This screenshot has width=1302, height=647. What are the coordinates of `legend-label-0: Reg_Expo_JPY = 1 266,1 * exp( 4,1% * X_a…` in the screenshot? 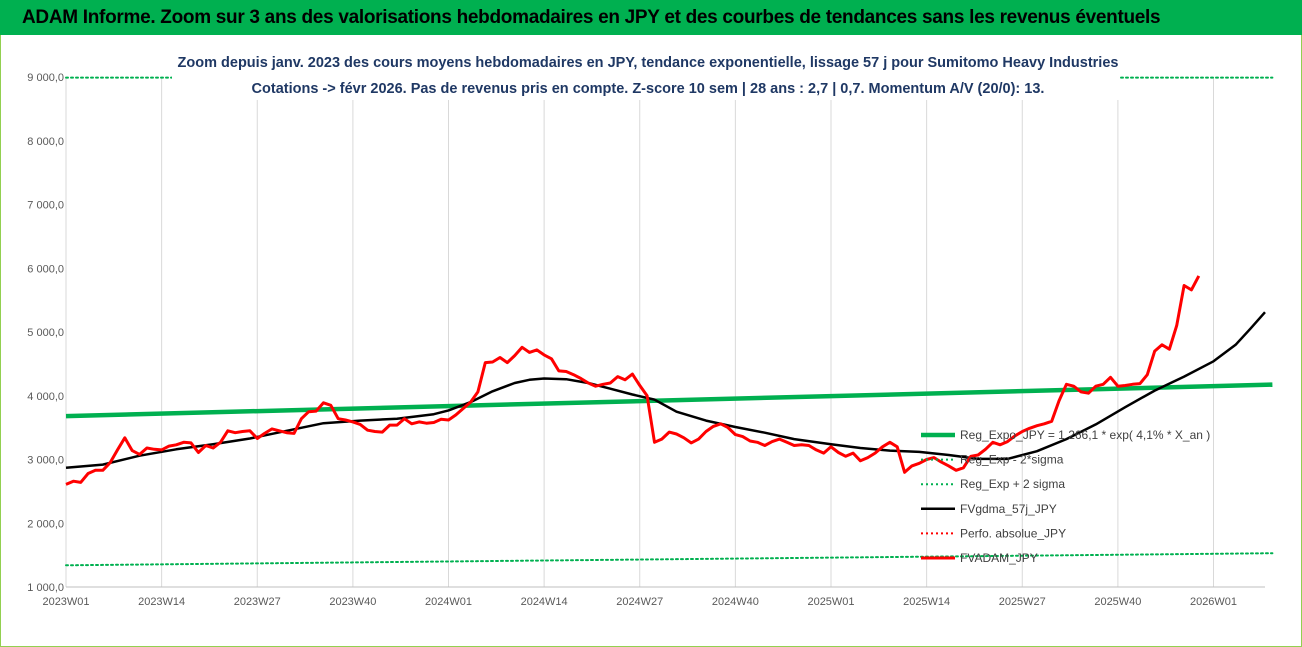 It's located at (1085, 435).